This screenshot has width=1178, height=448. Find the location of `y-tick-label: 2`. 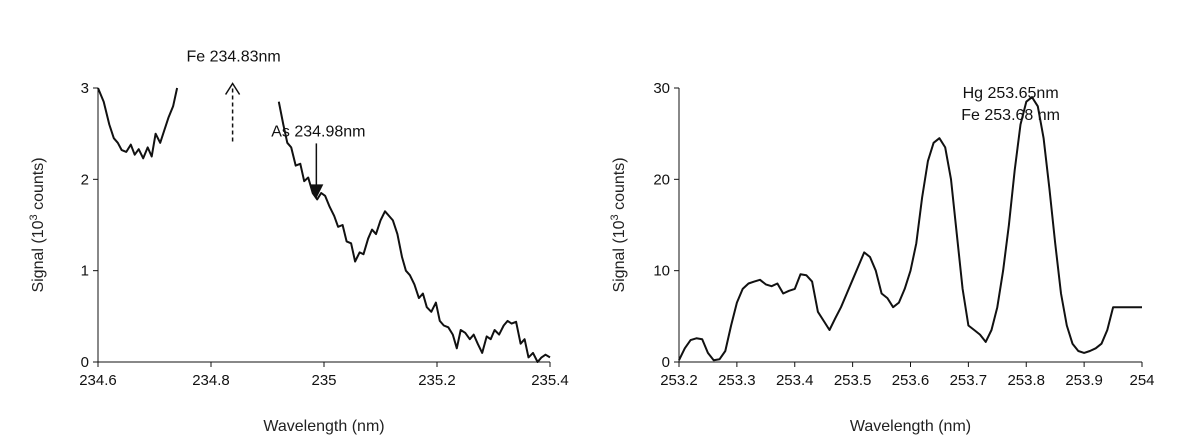

y-tick-label: 2 is located at coordinates (85, 179).